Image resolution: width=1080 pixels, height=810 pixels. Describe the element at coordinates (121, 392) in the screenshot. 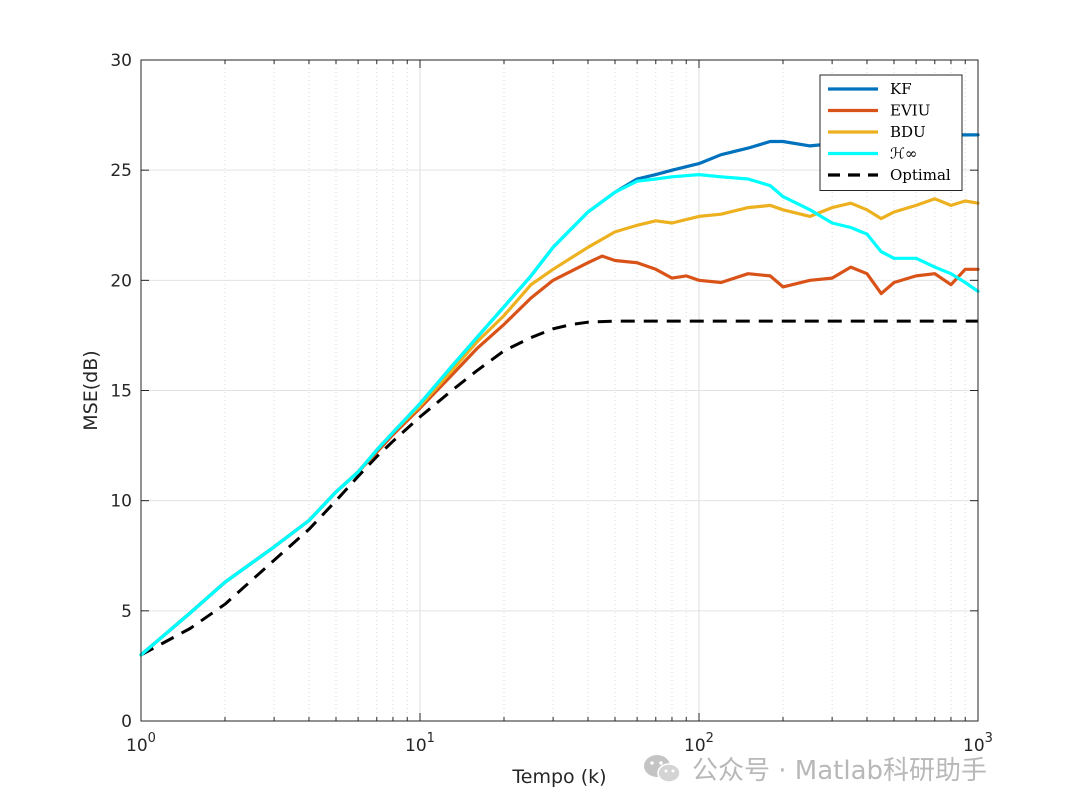

I see `y-tick-label: 15` at that location.